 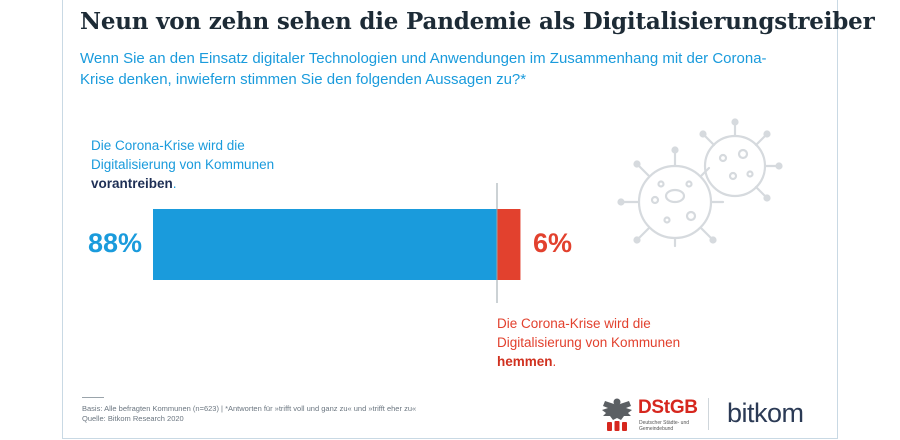 What do you see at coordinates (617, 414) in the screenshot?
I see `eagle-emblem-icon` at bounding box center [617, 414].